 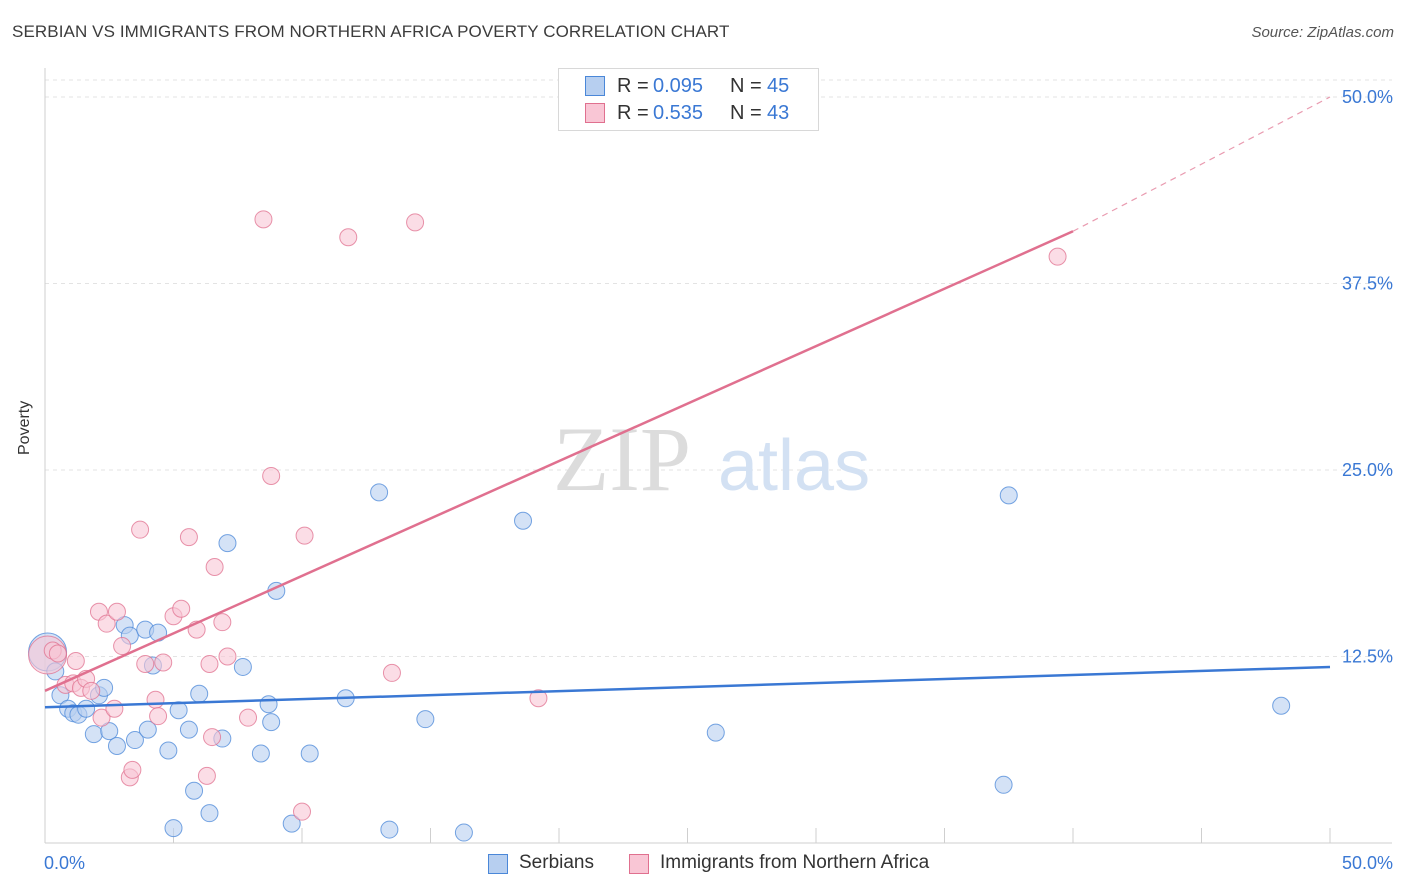 What do you see at coordinates (1367, 284) in the screenshot?
I see `y-tick-label: 37.5%` at bounding box center [1367, 284].